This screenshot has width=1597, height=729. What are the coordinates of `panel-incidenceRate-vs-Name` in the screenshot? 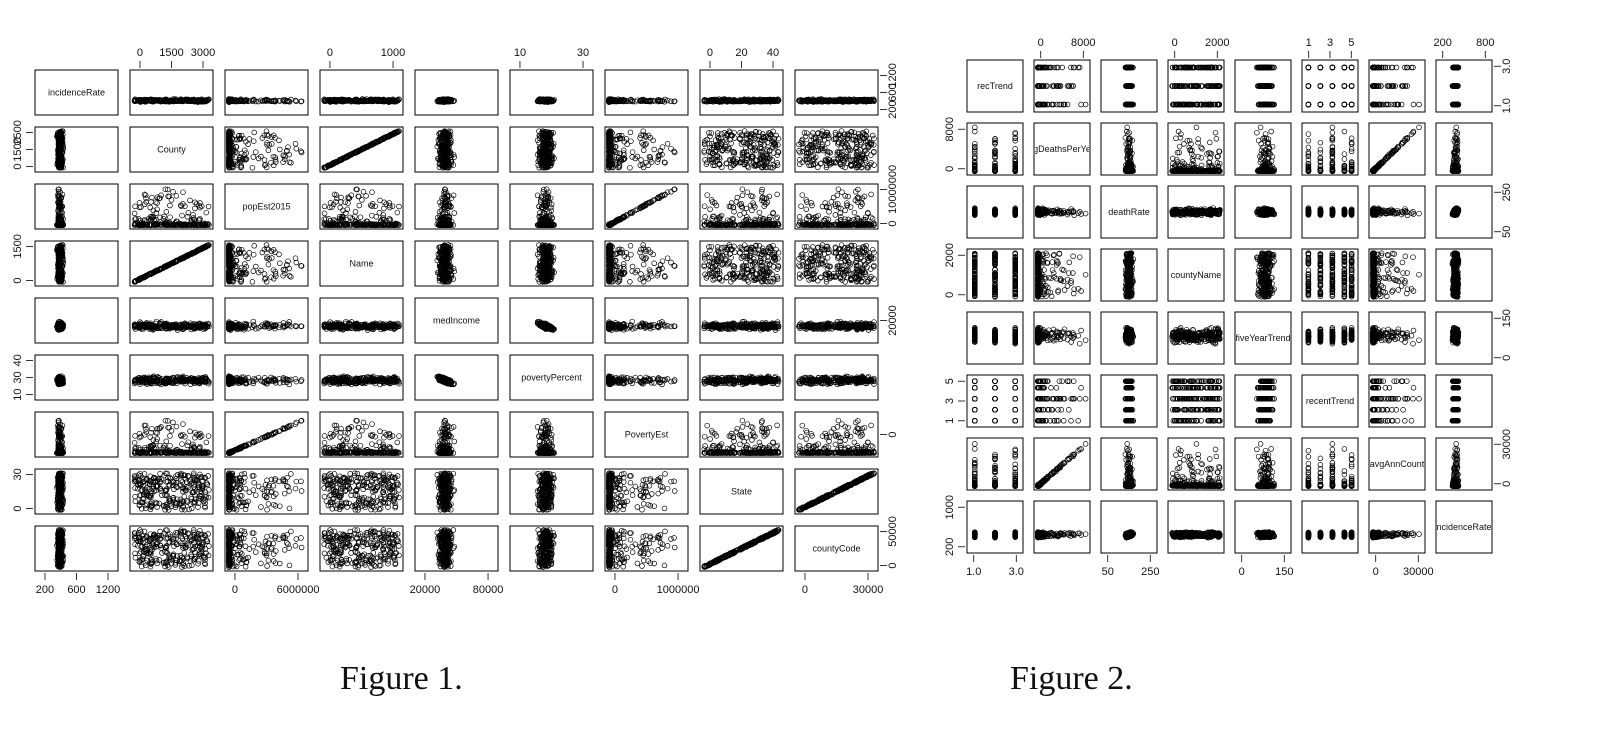 It's located at (361, 92).